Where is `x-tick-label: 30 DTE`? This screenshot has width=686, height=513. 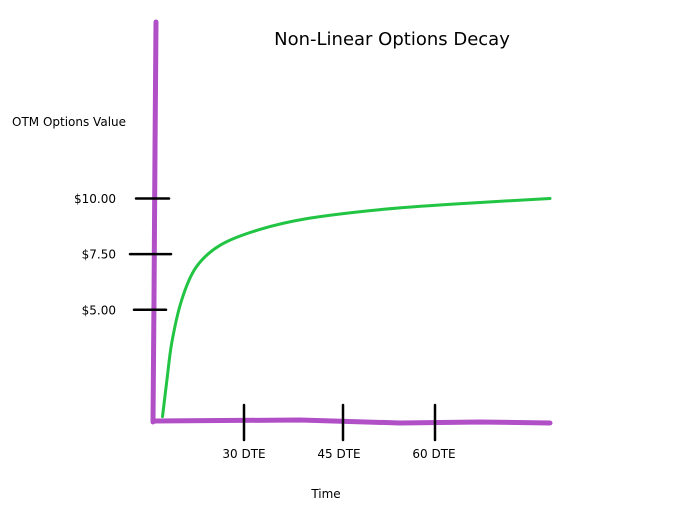
x-tick-label: 30 DTE is located at coordinates (243, 454).